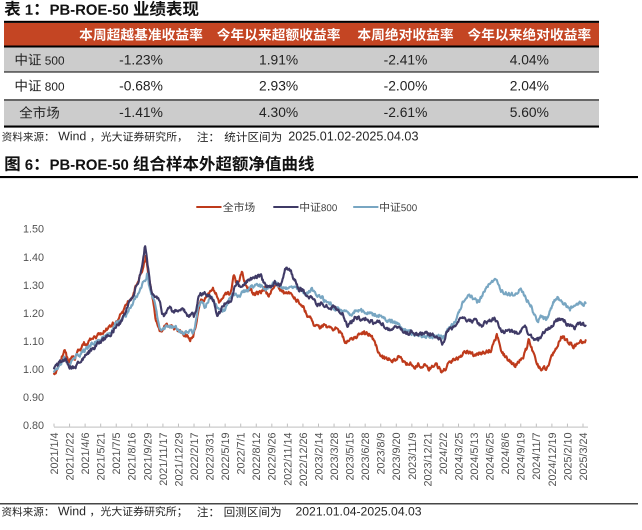  Describe the element at coordinates (397, 457) in the screenshot. I see `svg-text: 2023/9/20` at that location.